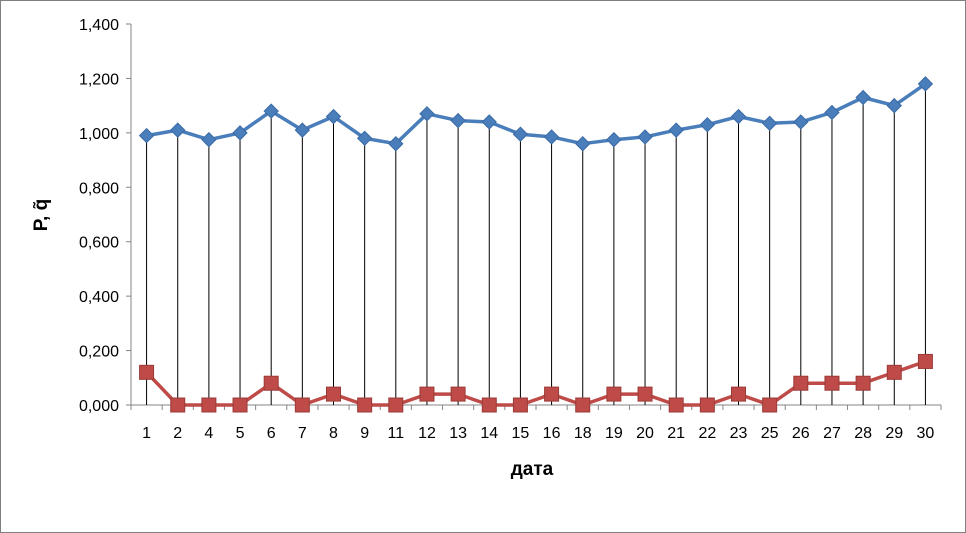 The image size is (966, 533). I want to click on x-tick-label: 20, so click(645, 433).